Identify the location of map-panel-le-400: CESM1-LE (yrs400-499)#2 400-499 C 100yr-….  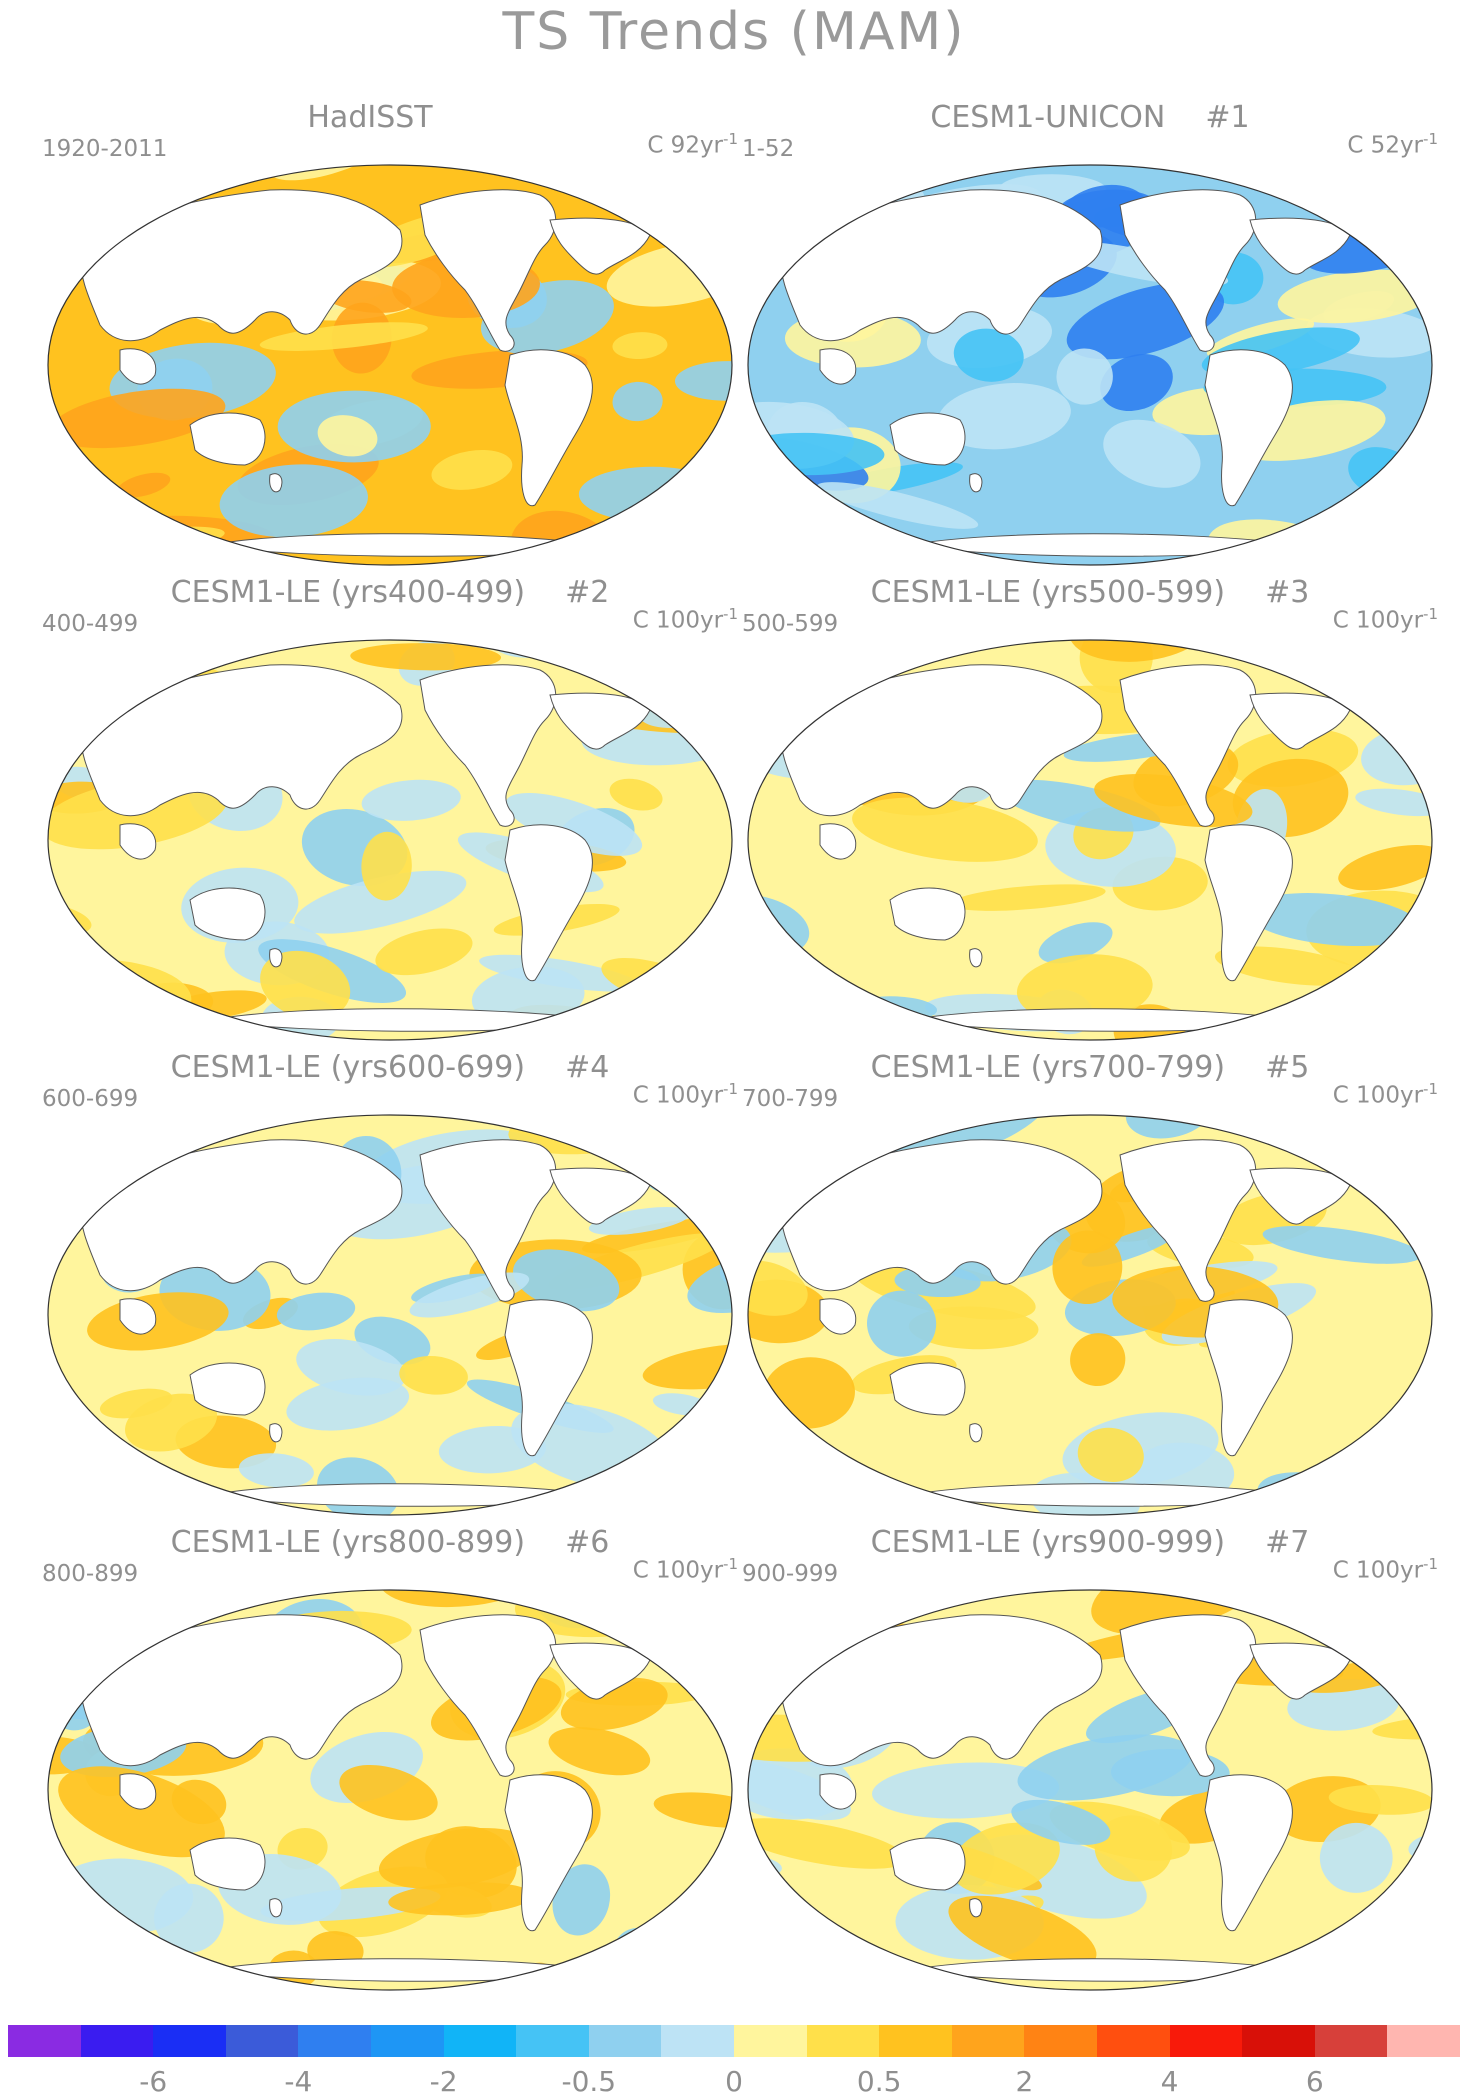
(390, 810).